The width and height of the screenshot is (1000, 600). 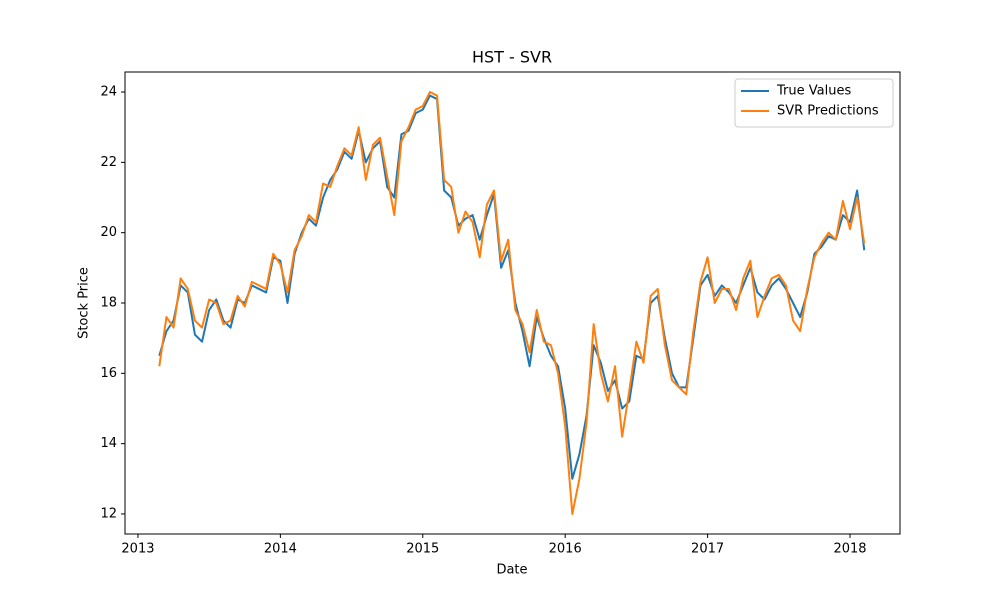 I want to click on x-axis-label: Date, so click(x=511, y=570).